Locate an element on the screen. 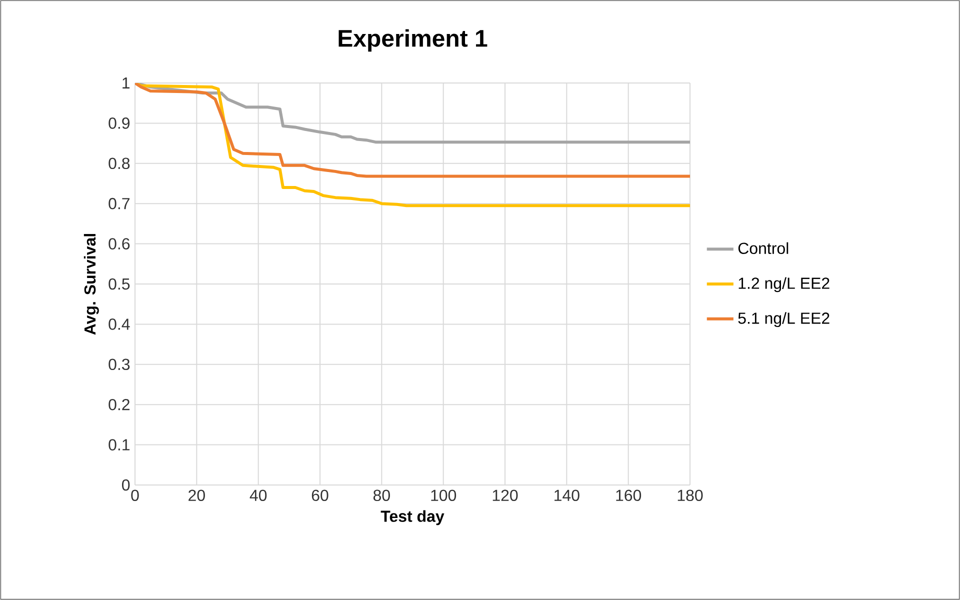  x-tick-label: 160 is located at coordinates (629, 496).